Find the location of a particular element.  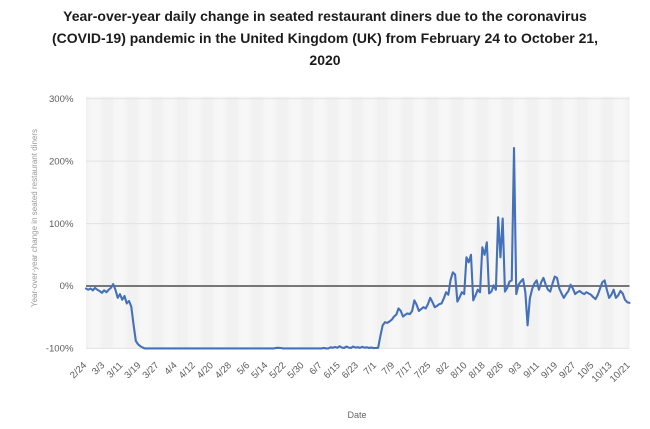

svg-text: 200% is located at coordinates (61, 161).